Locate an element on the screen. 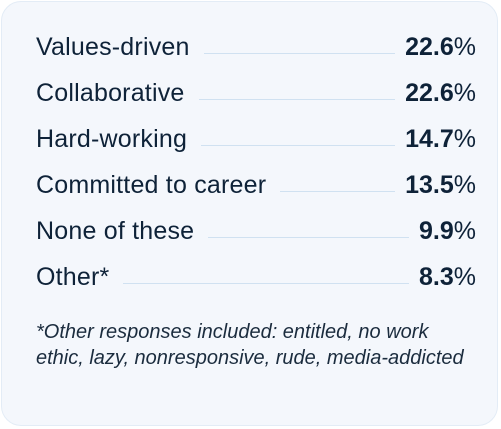 The height and width of the screenshot is (429, 501). result-number: 9.9 is located at coordinates (436, 230).